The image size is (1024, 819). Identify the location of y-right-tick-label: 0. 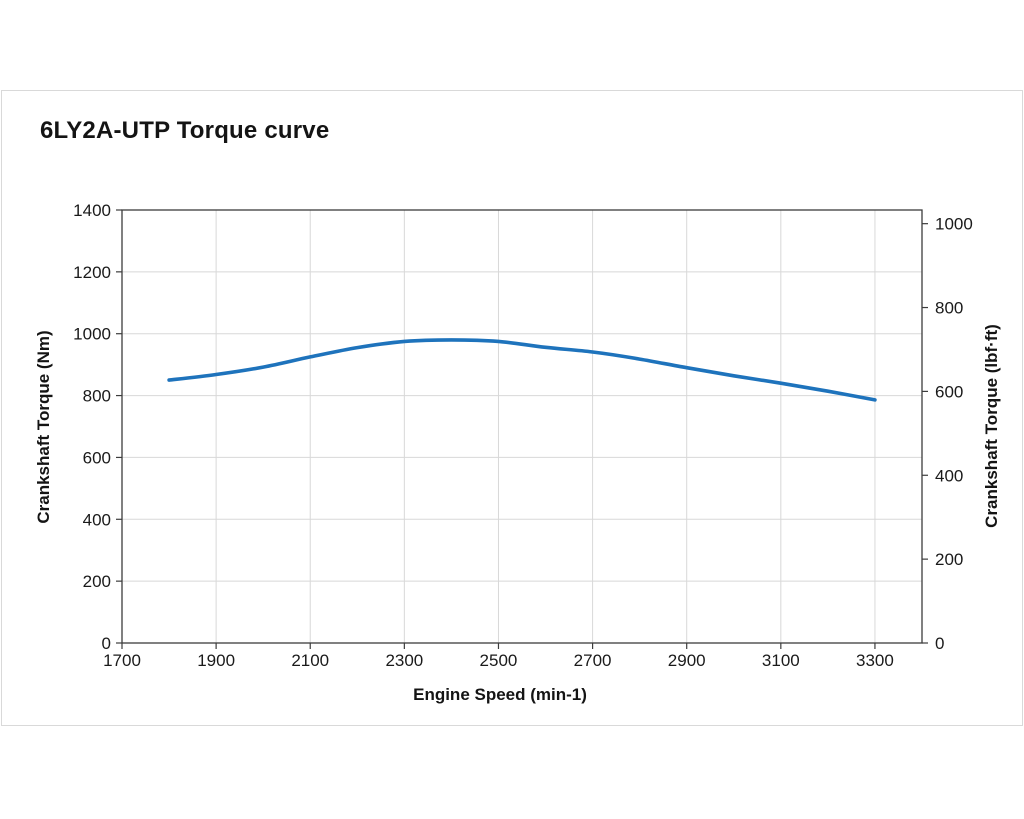
(939, 643).